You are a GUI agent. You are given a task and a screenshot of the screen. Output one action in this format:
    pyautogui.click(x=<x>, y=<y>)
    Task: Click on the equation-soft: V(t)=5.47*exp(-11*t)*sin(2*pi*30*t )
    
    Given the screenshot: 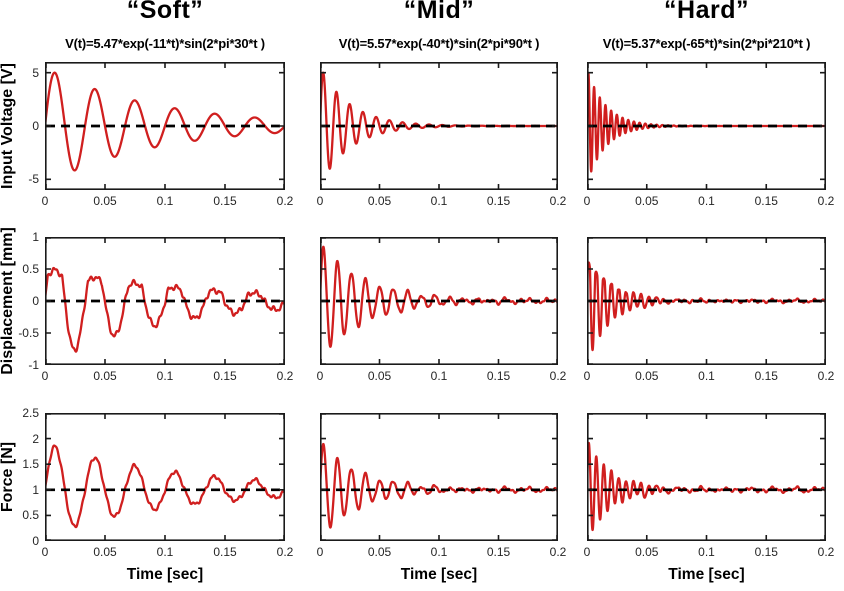 What is the action you would take?
    pyautogui.click(x=165, y=43)
    